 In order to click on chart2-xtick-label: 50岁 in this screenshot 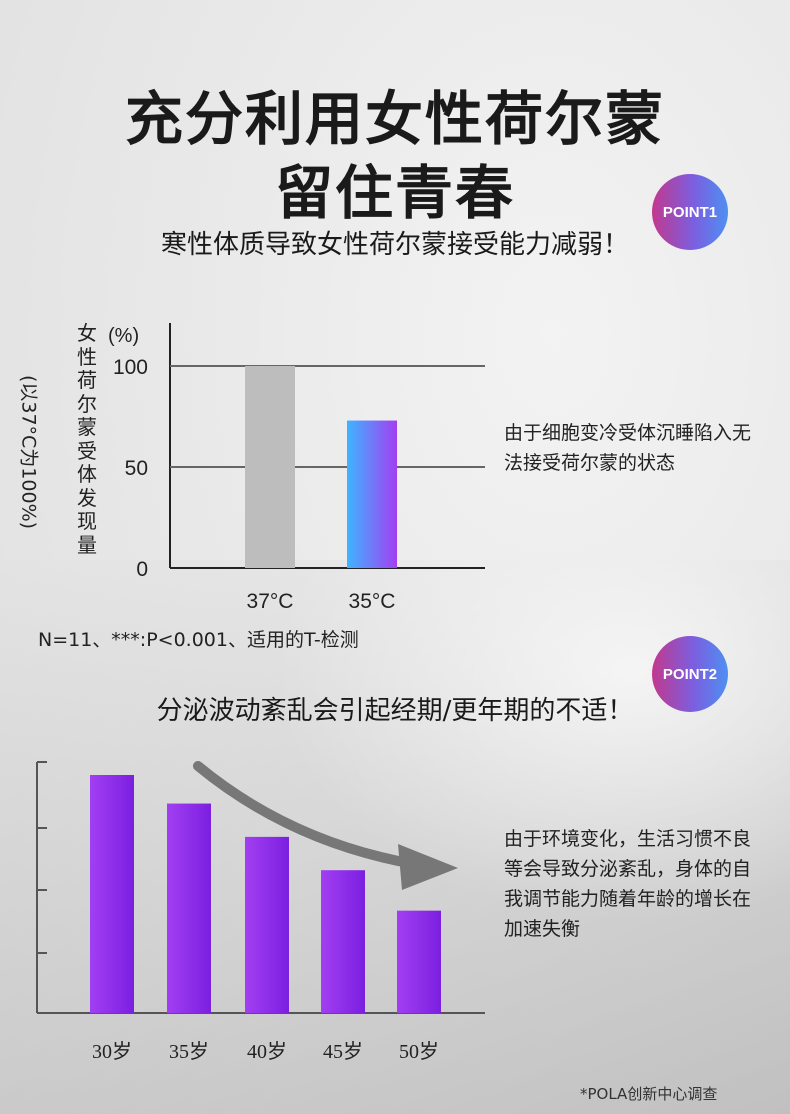, I will do `click(419, 1051)`.